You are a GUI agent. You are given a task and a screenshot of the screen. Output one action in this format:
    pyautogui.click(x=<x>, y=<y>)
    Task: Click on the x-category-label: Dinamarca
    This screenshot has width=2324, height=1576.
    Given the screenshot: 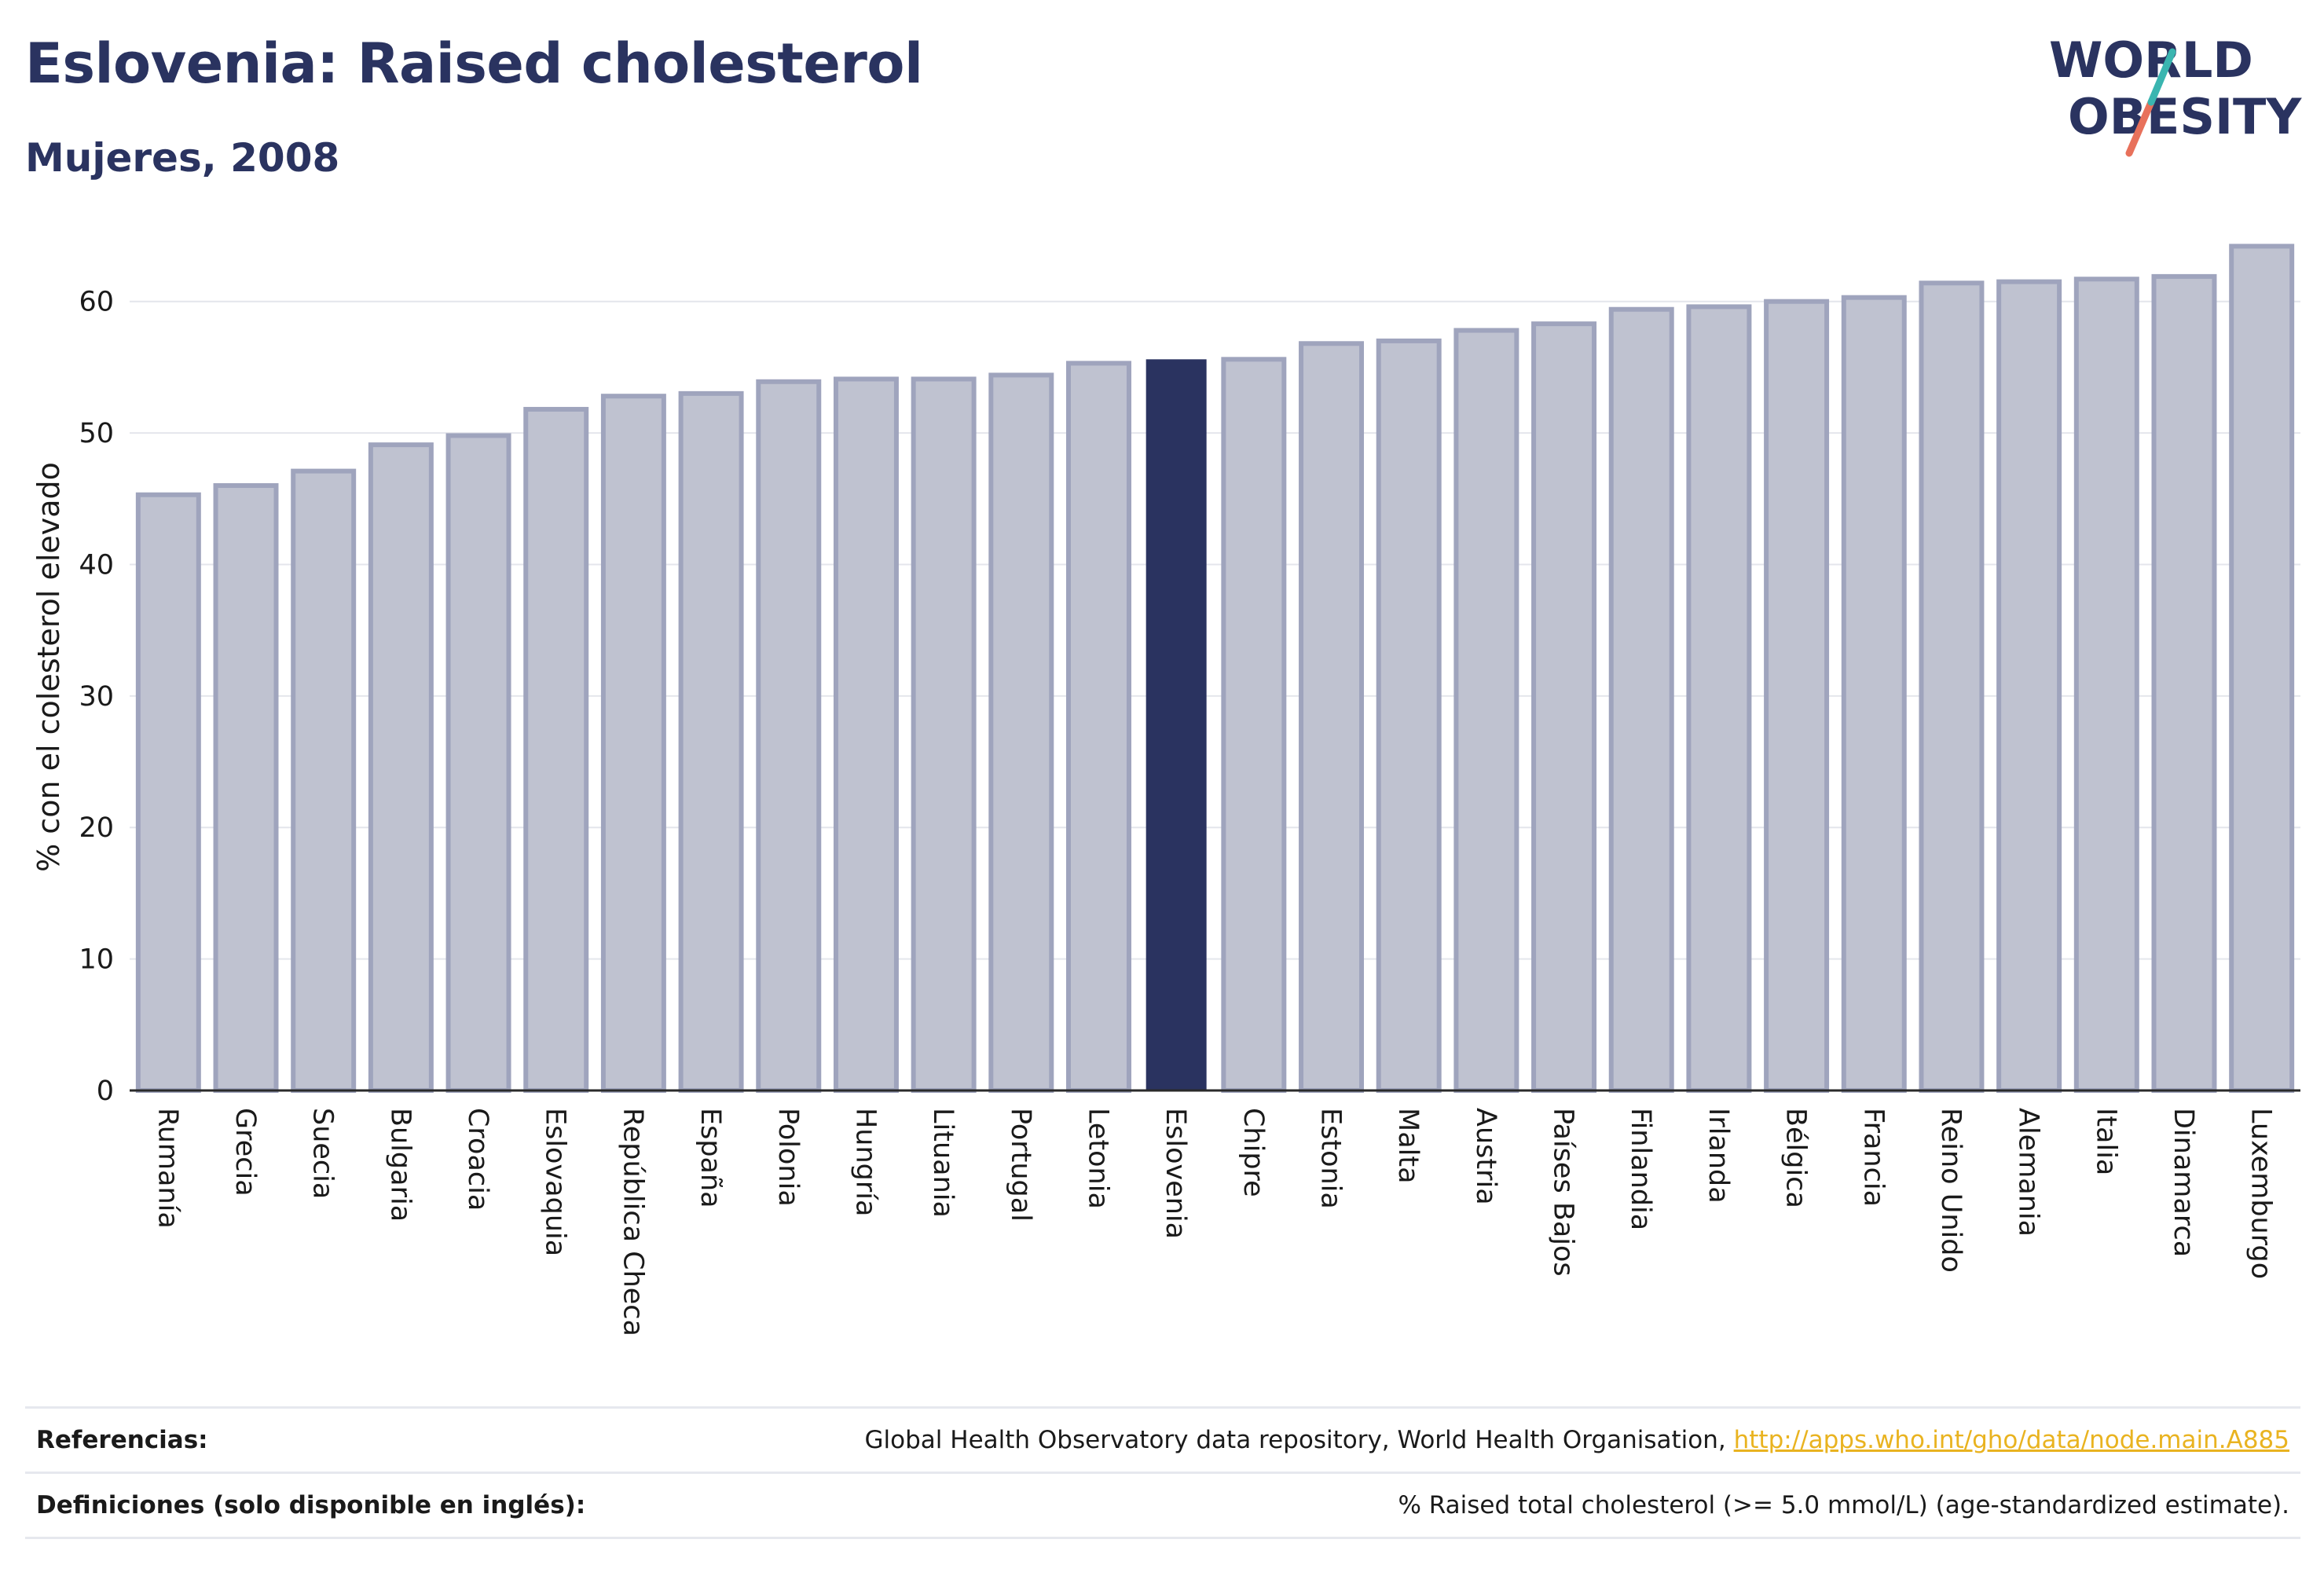 What is the action you would take?
    pyautogui.click(x=2183, y=1182)
    